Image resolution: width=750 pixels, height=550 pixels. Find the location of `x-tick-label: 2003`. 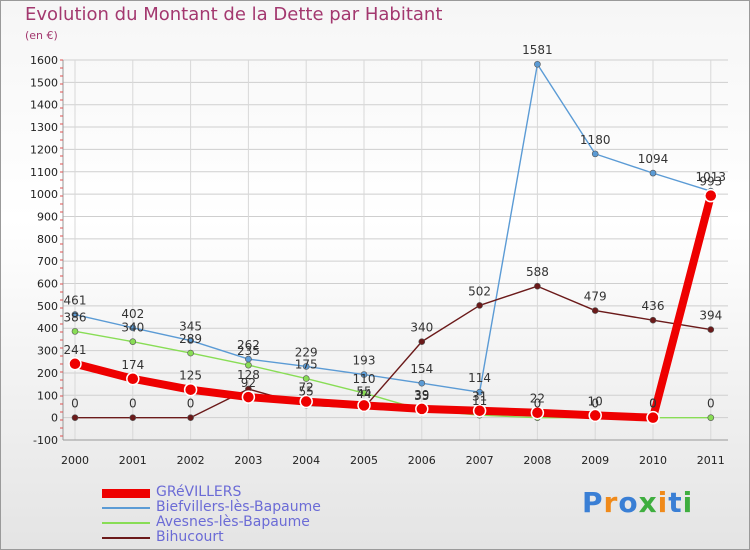

x-tick-label: 2003 is located at coordinates (248, 460).